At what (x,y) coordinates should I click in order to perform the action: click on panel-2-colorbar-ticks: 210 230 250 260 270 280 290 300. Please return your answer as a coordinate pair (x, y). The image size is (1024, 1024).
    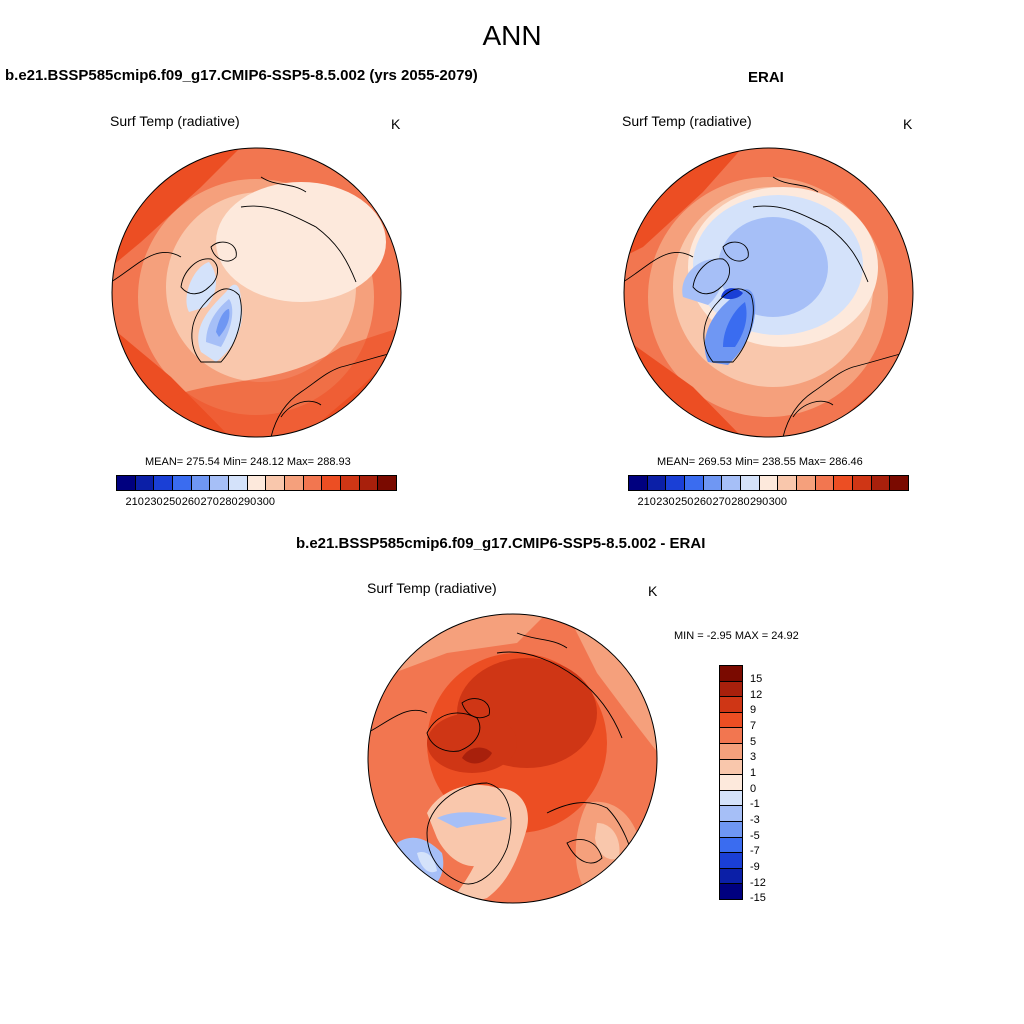
    Looking at the image, I should click on (768, 503).